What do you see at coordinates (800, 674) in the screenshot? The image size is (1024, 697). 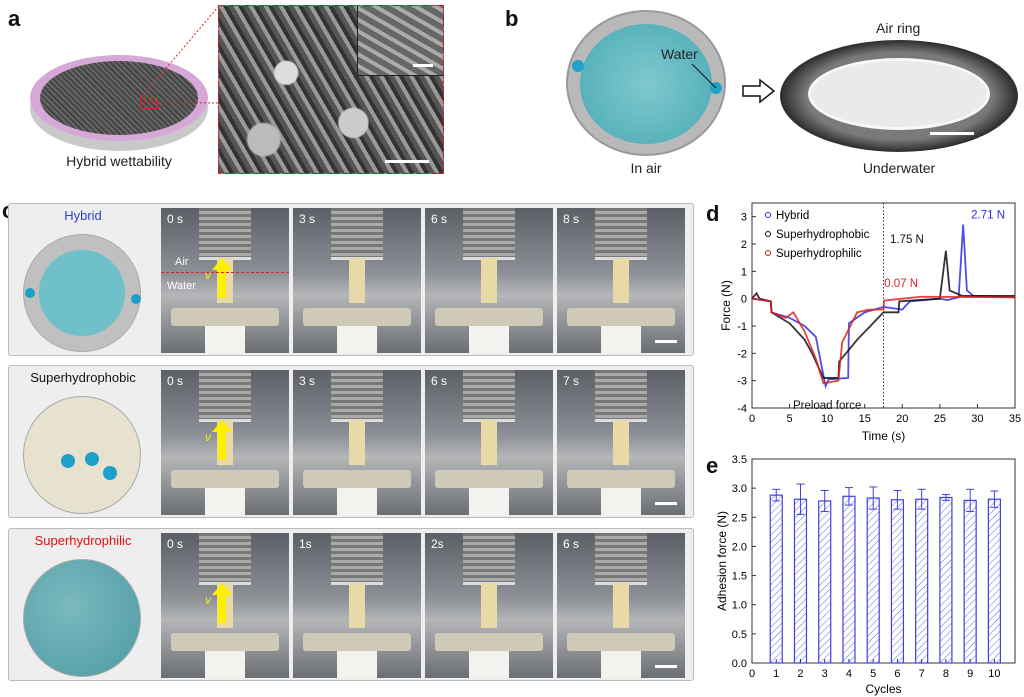 I see `x-tick-label: 2` at bounding box center [800, 674].